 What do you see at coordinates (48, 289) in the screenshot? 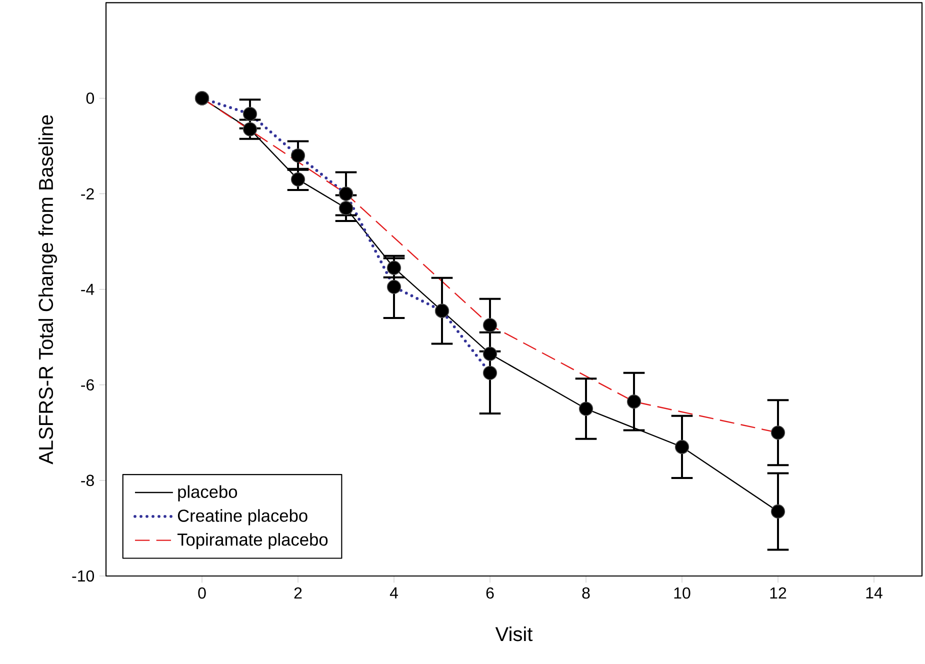
I see `y-axis-title: ALSFRS-R Total Change from Baseline` at bounding box center [48, 289].